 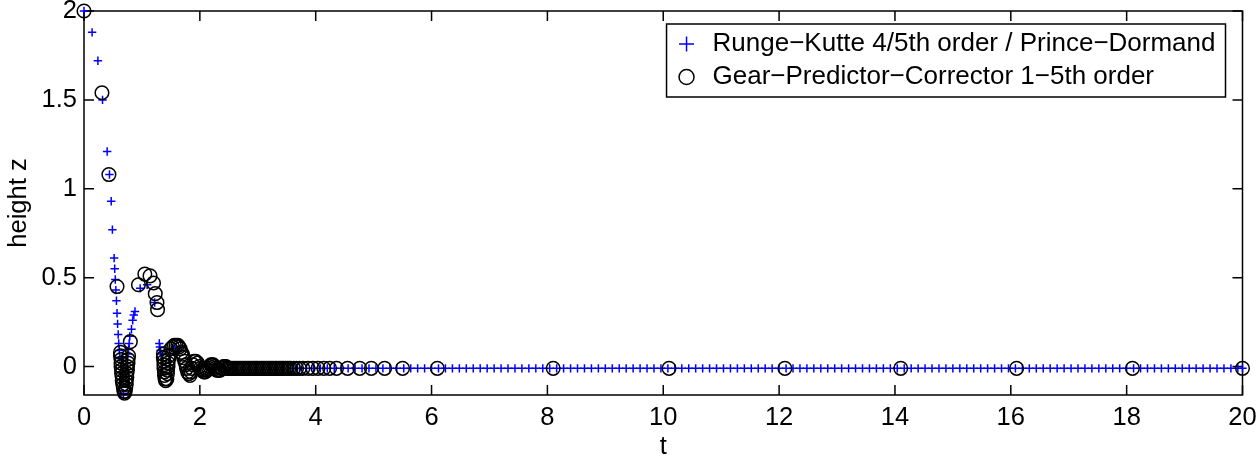 What do you see at coordinates (779, 416) in the screenshot?
I see `x-tick-label: 12` at bounding box center [779, 416].